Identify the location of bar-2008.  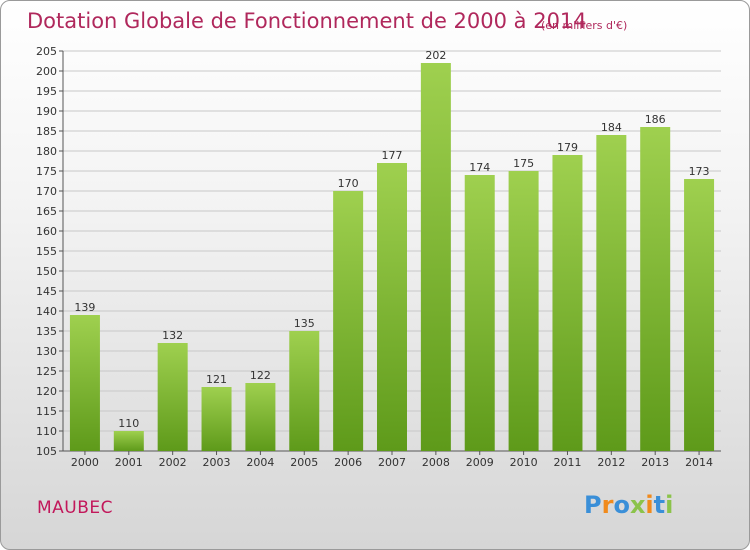
(435, 257).